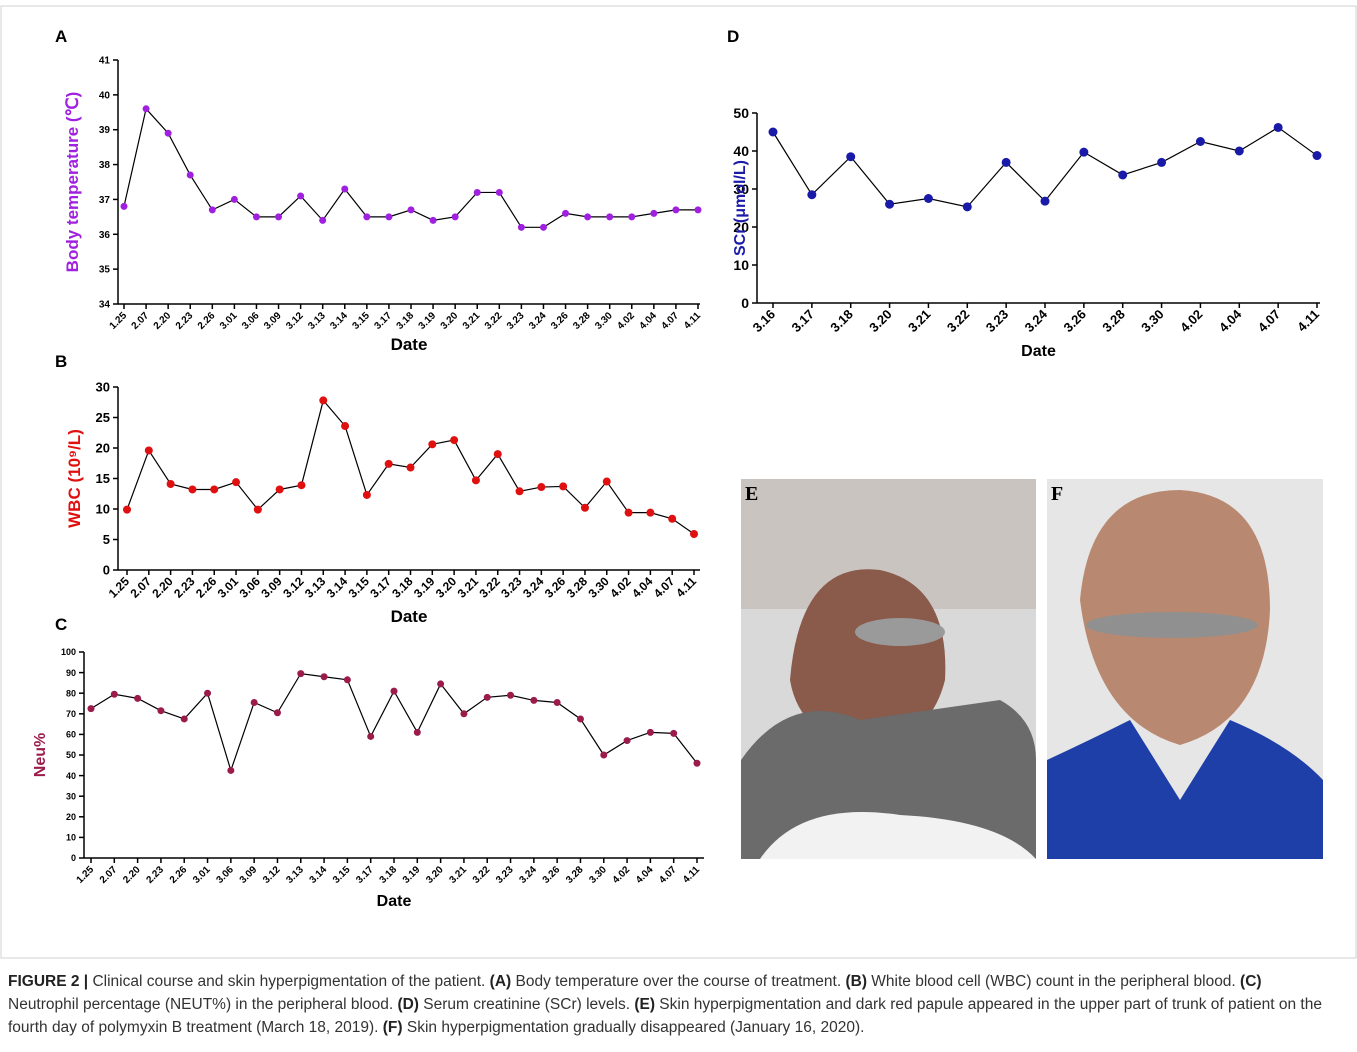 Image resolution: width=1357 pixels, height=1052 pixels. What do you see at coordinates (598, 587) in the screenshot?
I see `x-tick-label: 3.30` at bounding box center [598, 587].